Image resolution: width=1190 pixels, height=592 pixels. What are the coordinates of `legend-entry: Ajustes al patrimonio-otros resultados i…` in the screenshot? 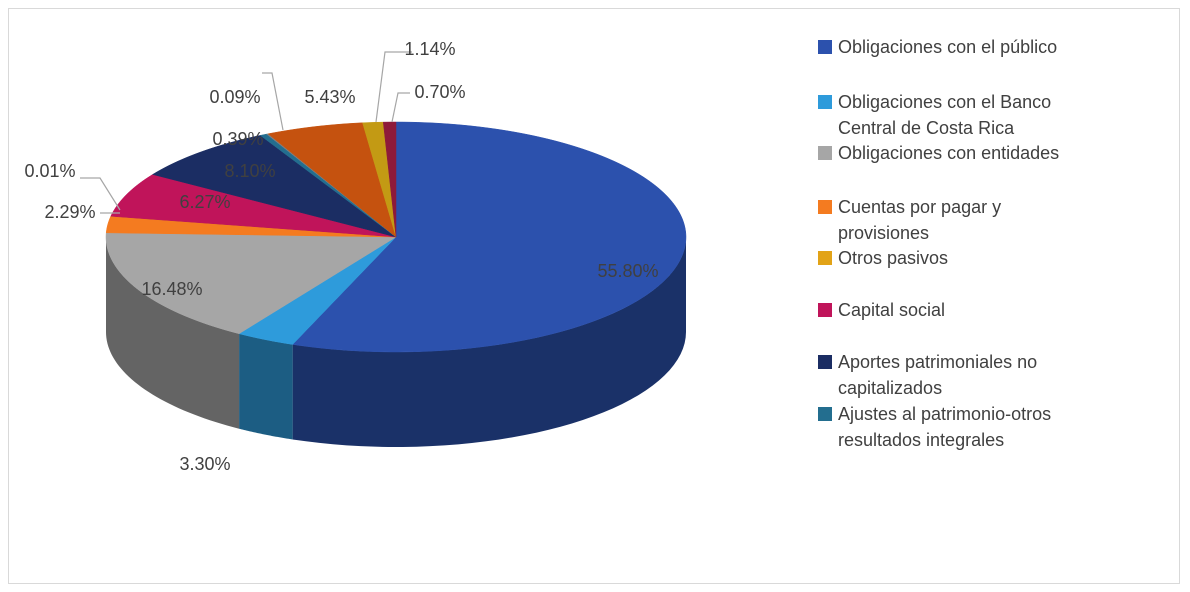 It's located at (949, 427).